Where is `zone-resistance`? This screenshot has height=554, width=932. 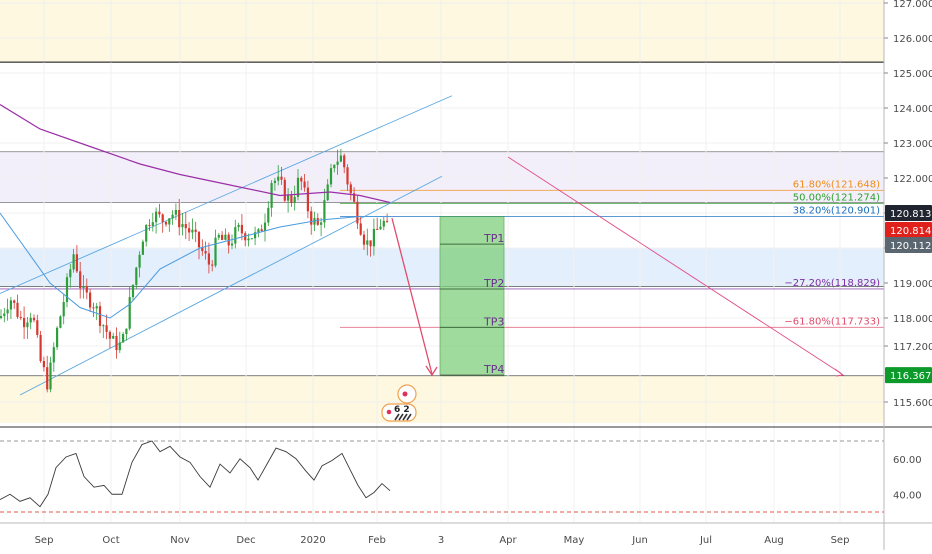
zone-resistance is located at coordinates (442, 31).